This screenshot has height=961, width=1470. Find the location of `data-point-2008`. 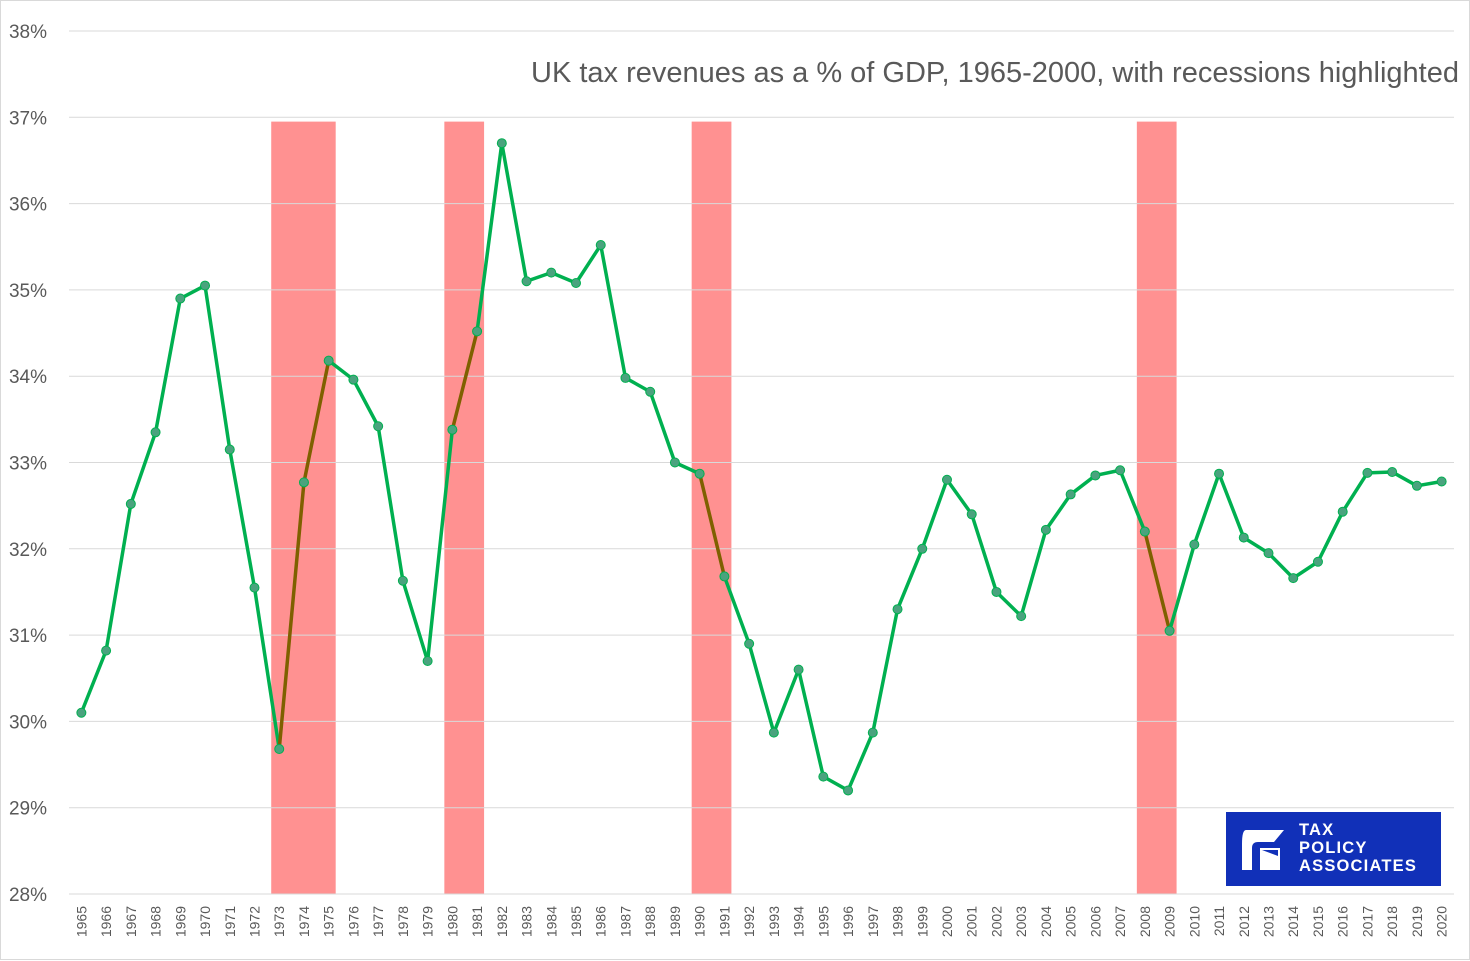

data-point-2008 is located at coordinates (1144, 531).